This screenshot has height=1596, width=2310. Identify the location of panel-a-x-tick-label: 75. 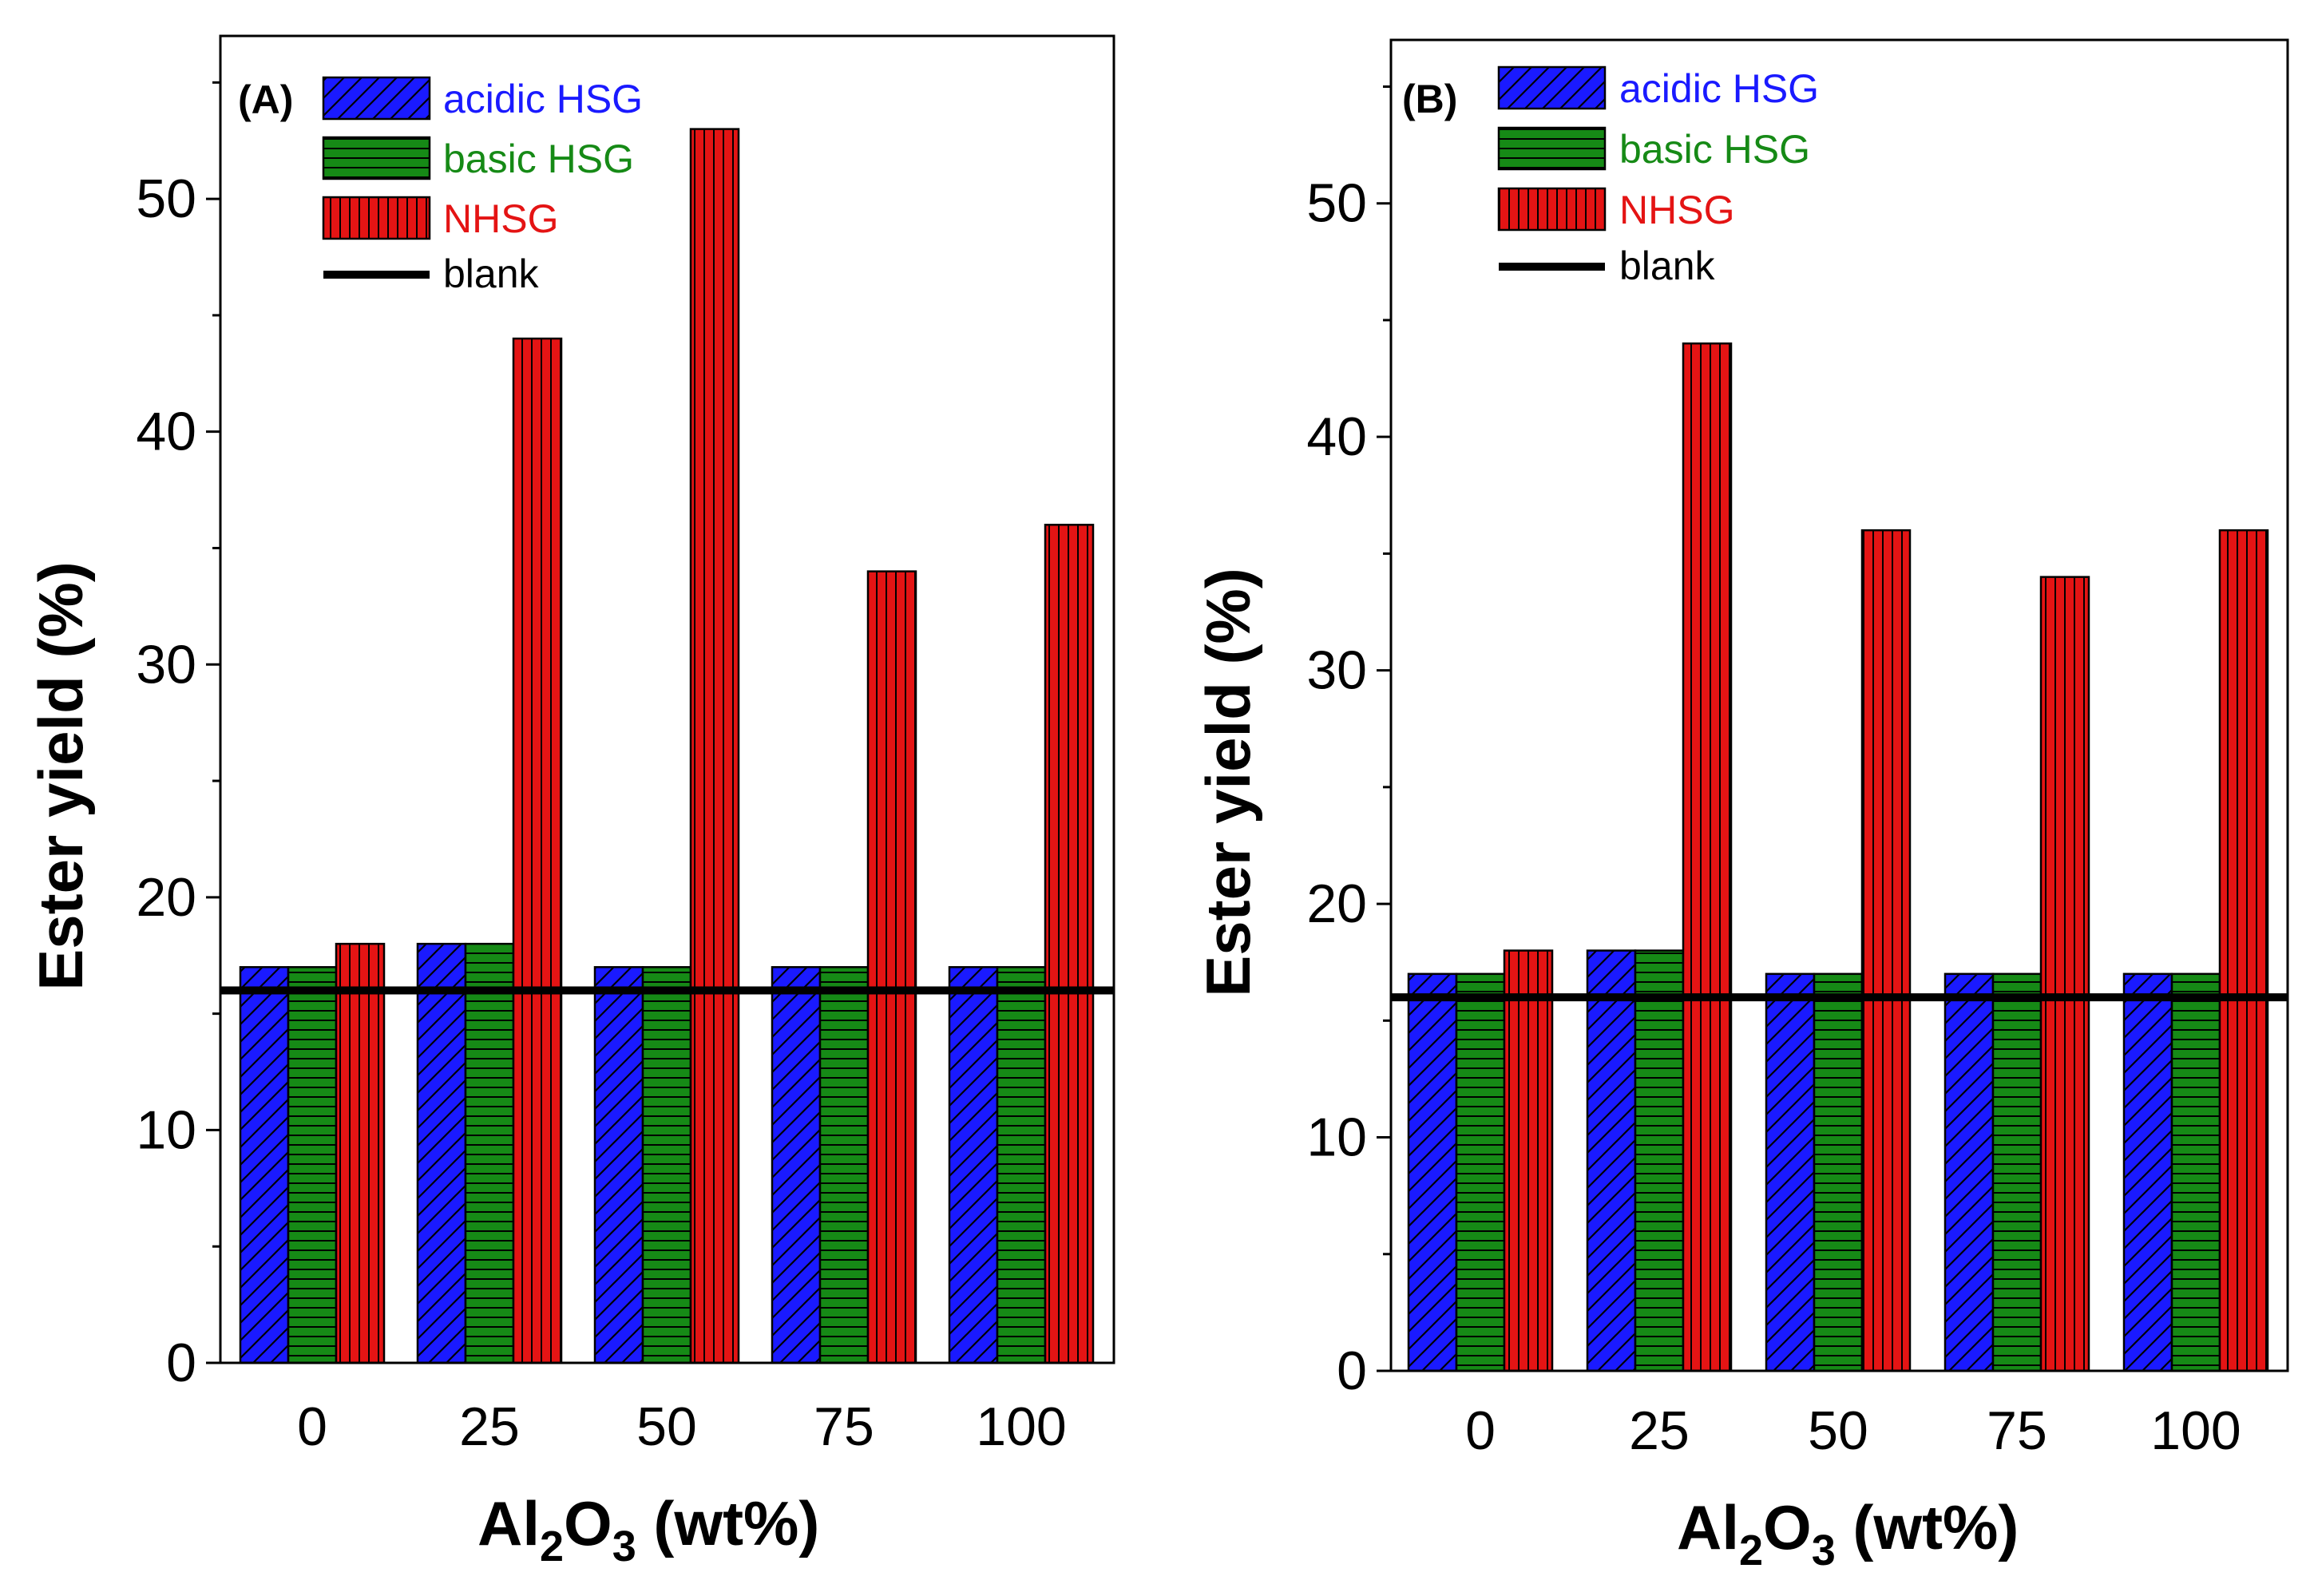
(844, 1426).